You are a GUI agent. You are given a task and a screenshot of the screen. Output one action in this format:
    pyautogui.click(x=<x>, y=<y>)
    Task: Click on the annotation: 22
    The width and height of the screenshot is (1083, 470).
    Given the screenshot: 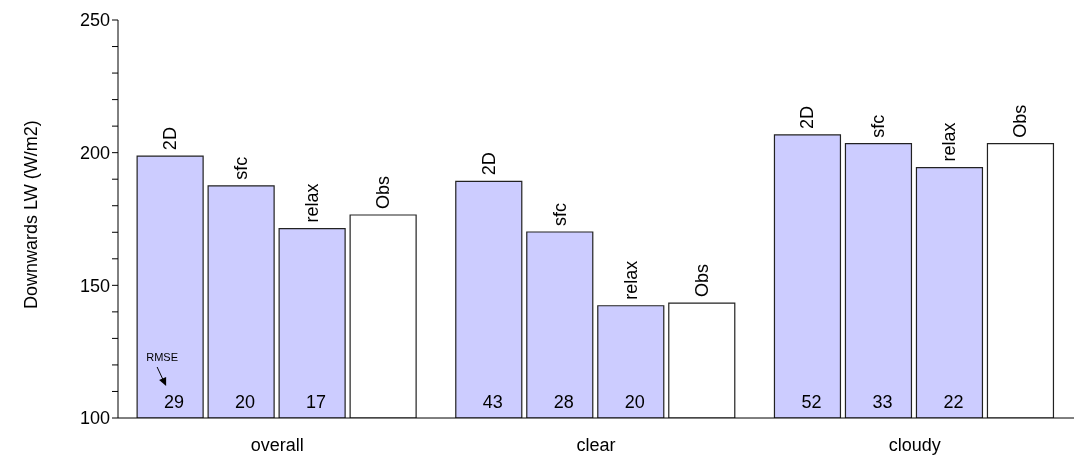 What is the action you would take?
    pyautogui.click(x=953, y=402)
    